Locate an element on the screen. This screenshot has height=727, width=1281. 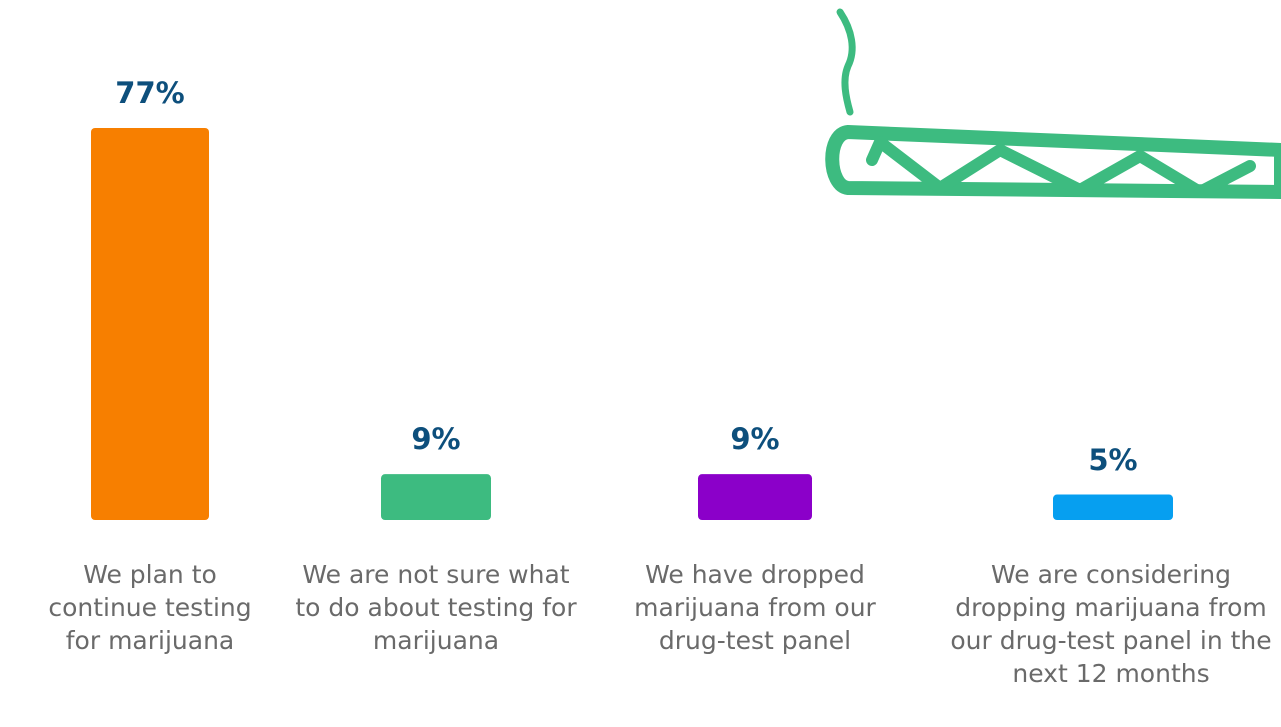
joint-illustration is located at coordinates (1053, 103).